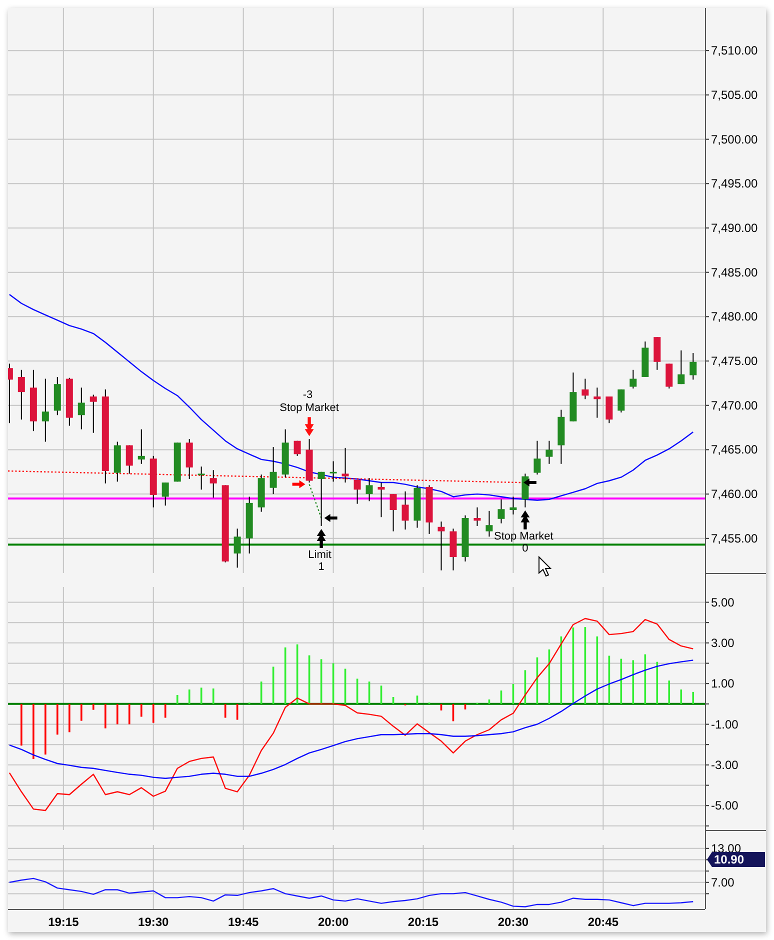 The image size is (774, 940). What do you see at coordinates (734, 538) in the screenshot?
I see `y-tick-label: 7,455.00` at bounding box center [734, 538].